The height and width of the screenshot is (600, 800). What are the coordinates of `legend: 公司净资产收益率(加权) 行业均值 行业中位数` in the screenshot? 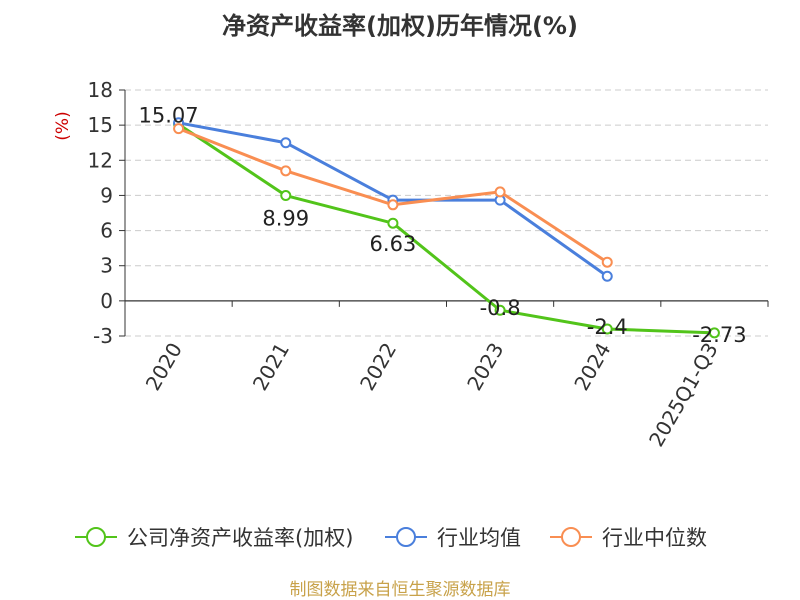 It's located at (391, 538).